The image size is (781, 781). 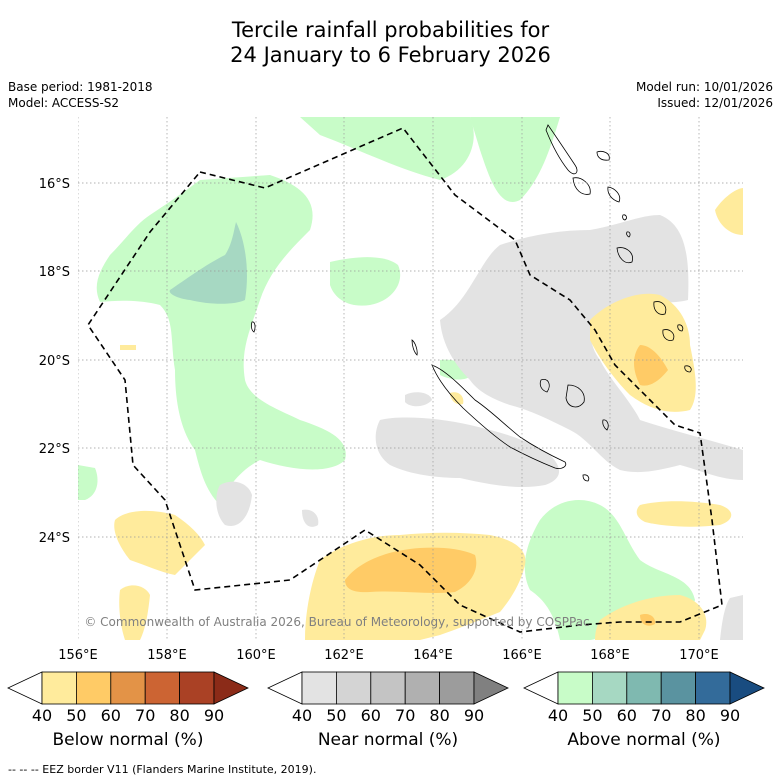 I want to click on lon-label: 156°E, so click(x=78, y=655).